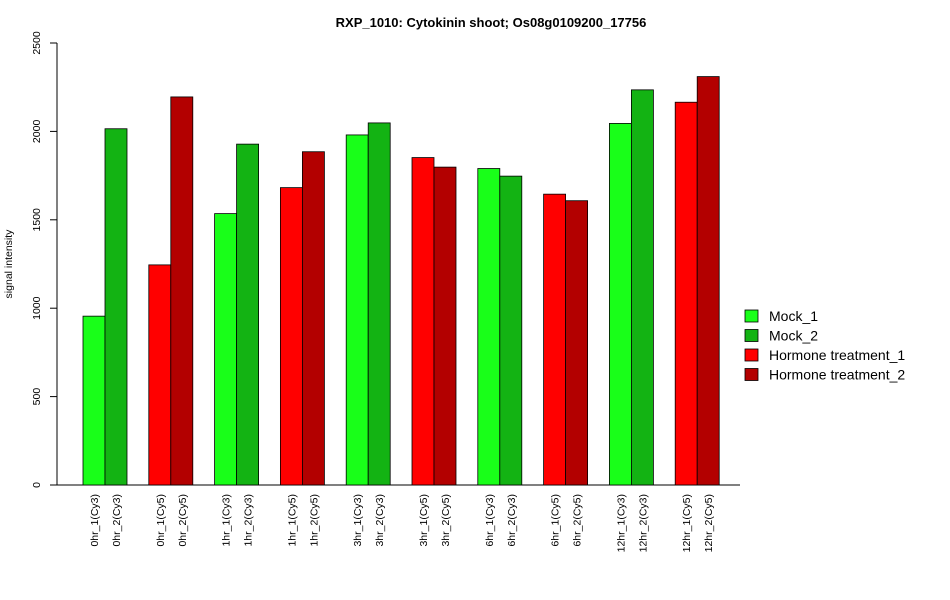 This screenshot has height=600, width=950. Describe the element at coordinates (512, 520) in the screenshot. I see `x-tick-label: 6hr_2(Cy3)` at that location.